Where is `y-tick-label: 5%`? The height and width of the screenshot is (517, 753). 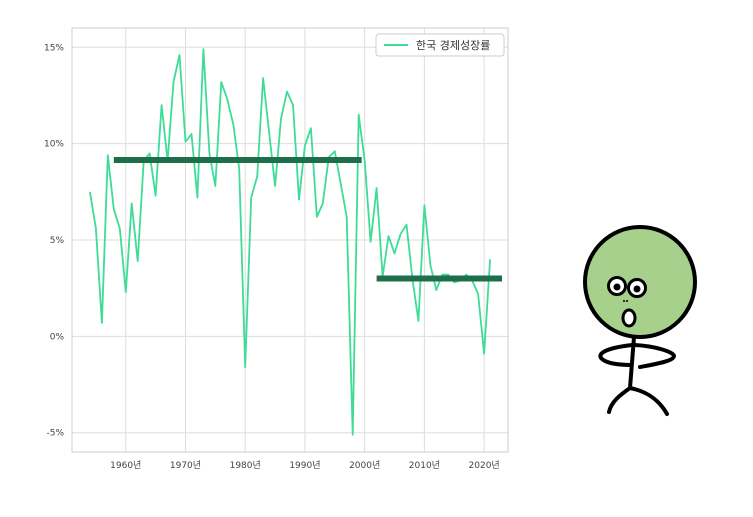
y-tick-label: 5% is located at coordinates (57, 241).